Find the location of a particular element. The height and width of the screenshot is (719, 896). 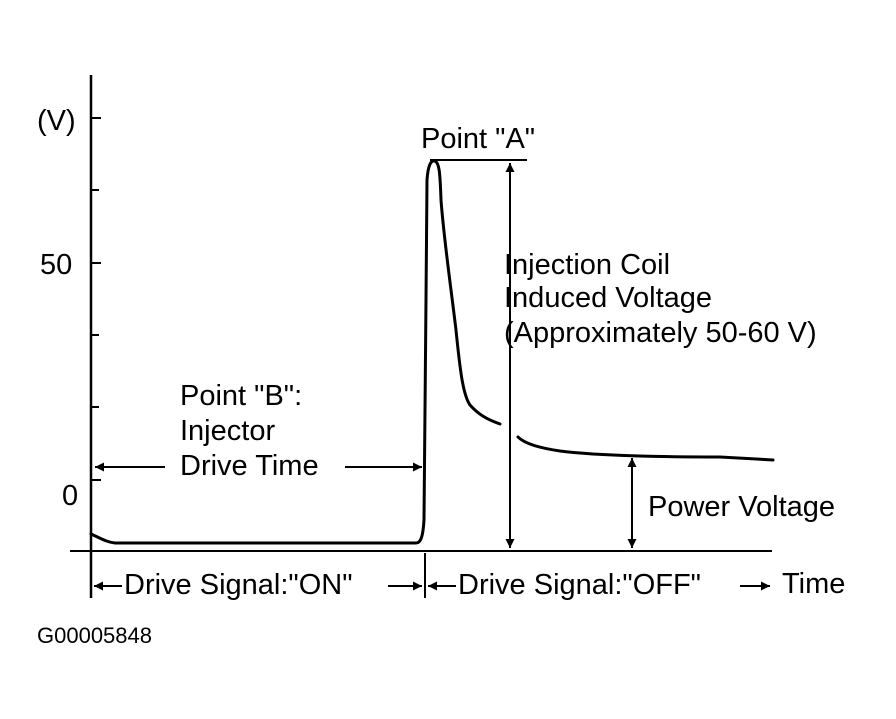

figure-id: G00005848 is located at coordinates (94, 635).